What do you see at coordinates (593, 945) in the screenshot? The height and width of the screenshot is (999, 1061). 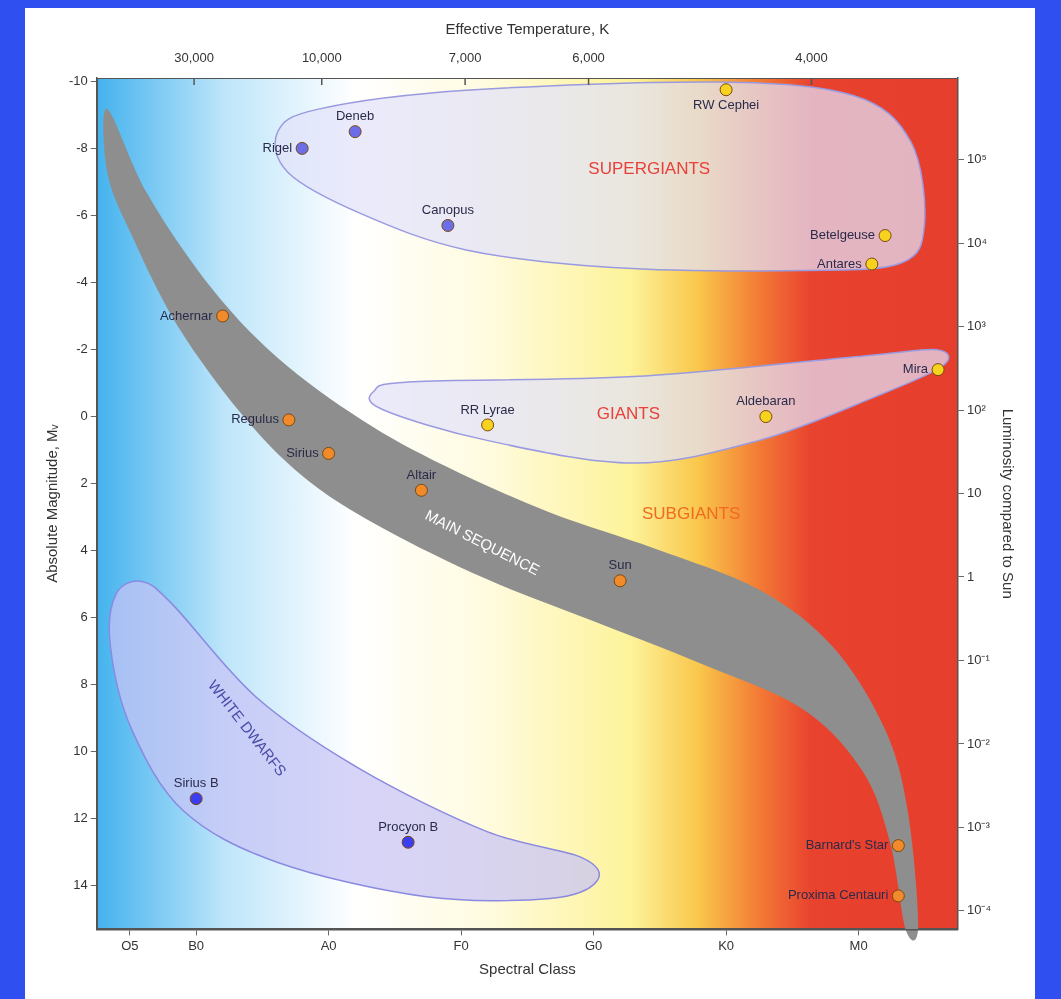 I see `x-tick-label: G0` at bounding box center [593, 945].